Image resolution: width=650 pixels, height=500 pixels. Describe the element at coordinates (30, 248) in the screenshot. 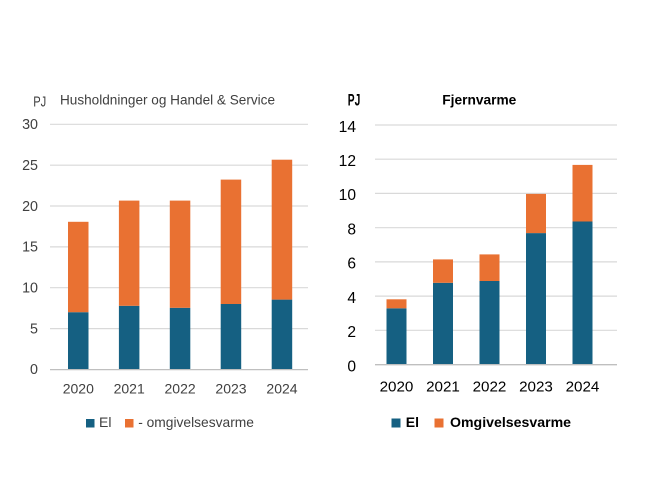

I see `svg-text: 15` at that location.